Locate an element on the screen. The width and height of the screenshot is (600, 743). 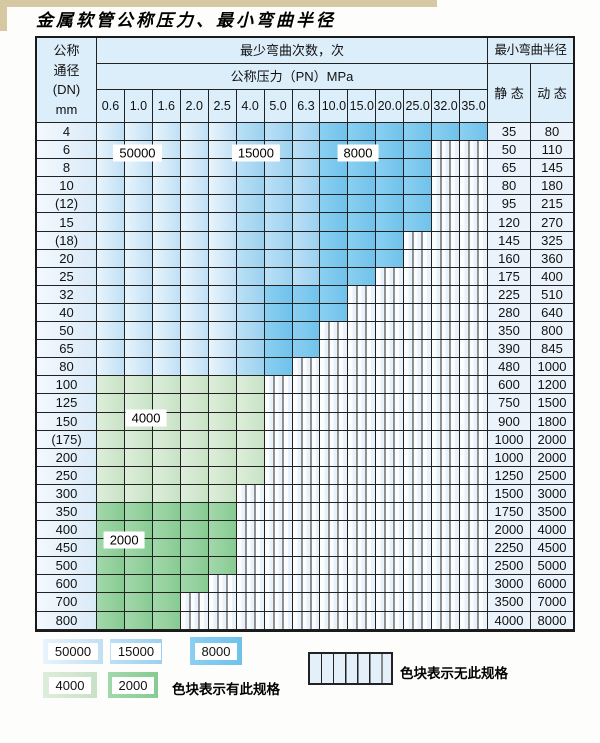
scan-edge-top is located at coordinates (218, 3).